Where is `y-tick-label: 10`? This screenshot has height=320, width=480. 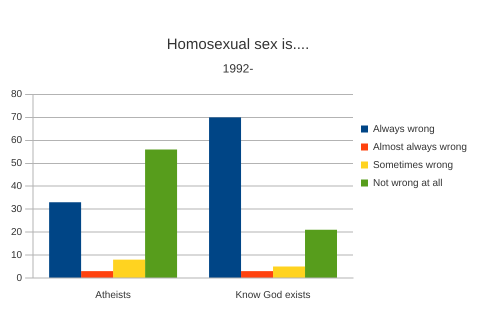
y-tick-label: 10 is located at coordinates (17, 255).